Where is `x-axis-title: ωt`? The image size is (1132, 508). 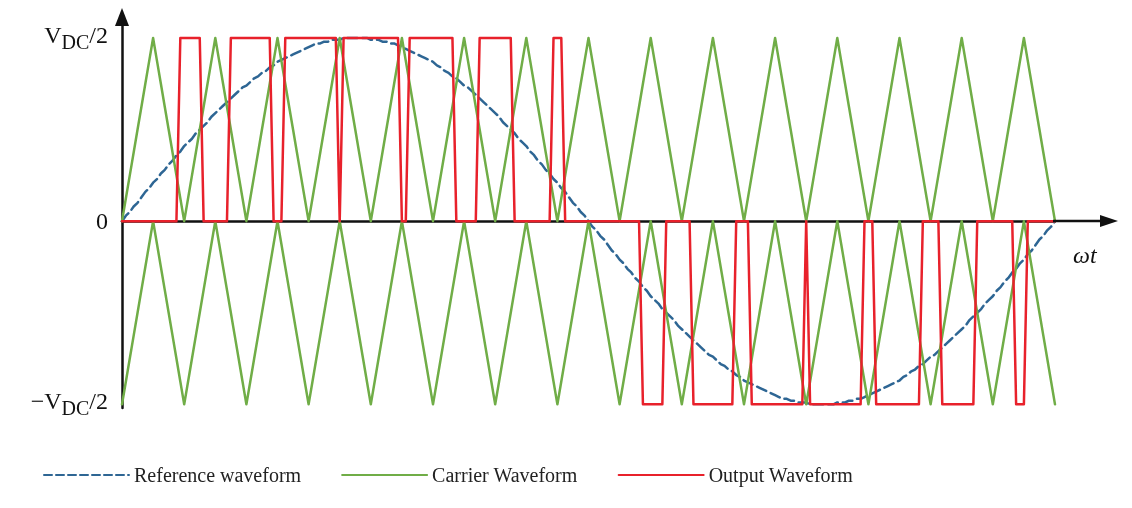 x-axis-title: ωt is located at coordinates (1085, 255).